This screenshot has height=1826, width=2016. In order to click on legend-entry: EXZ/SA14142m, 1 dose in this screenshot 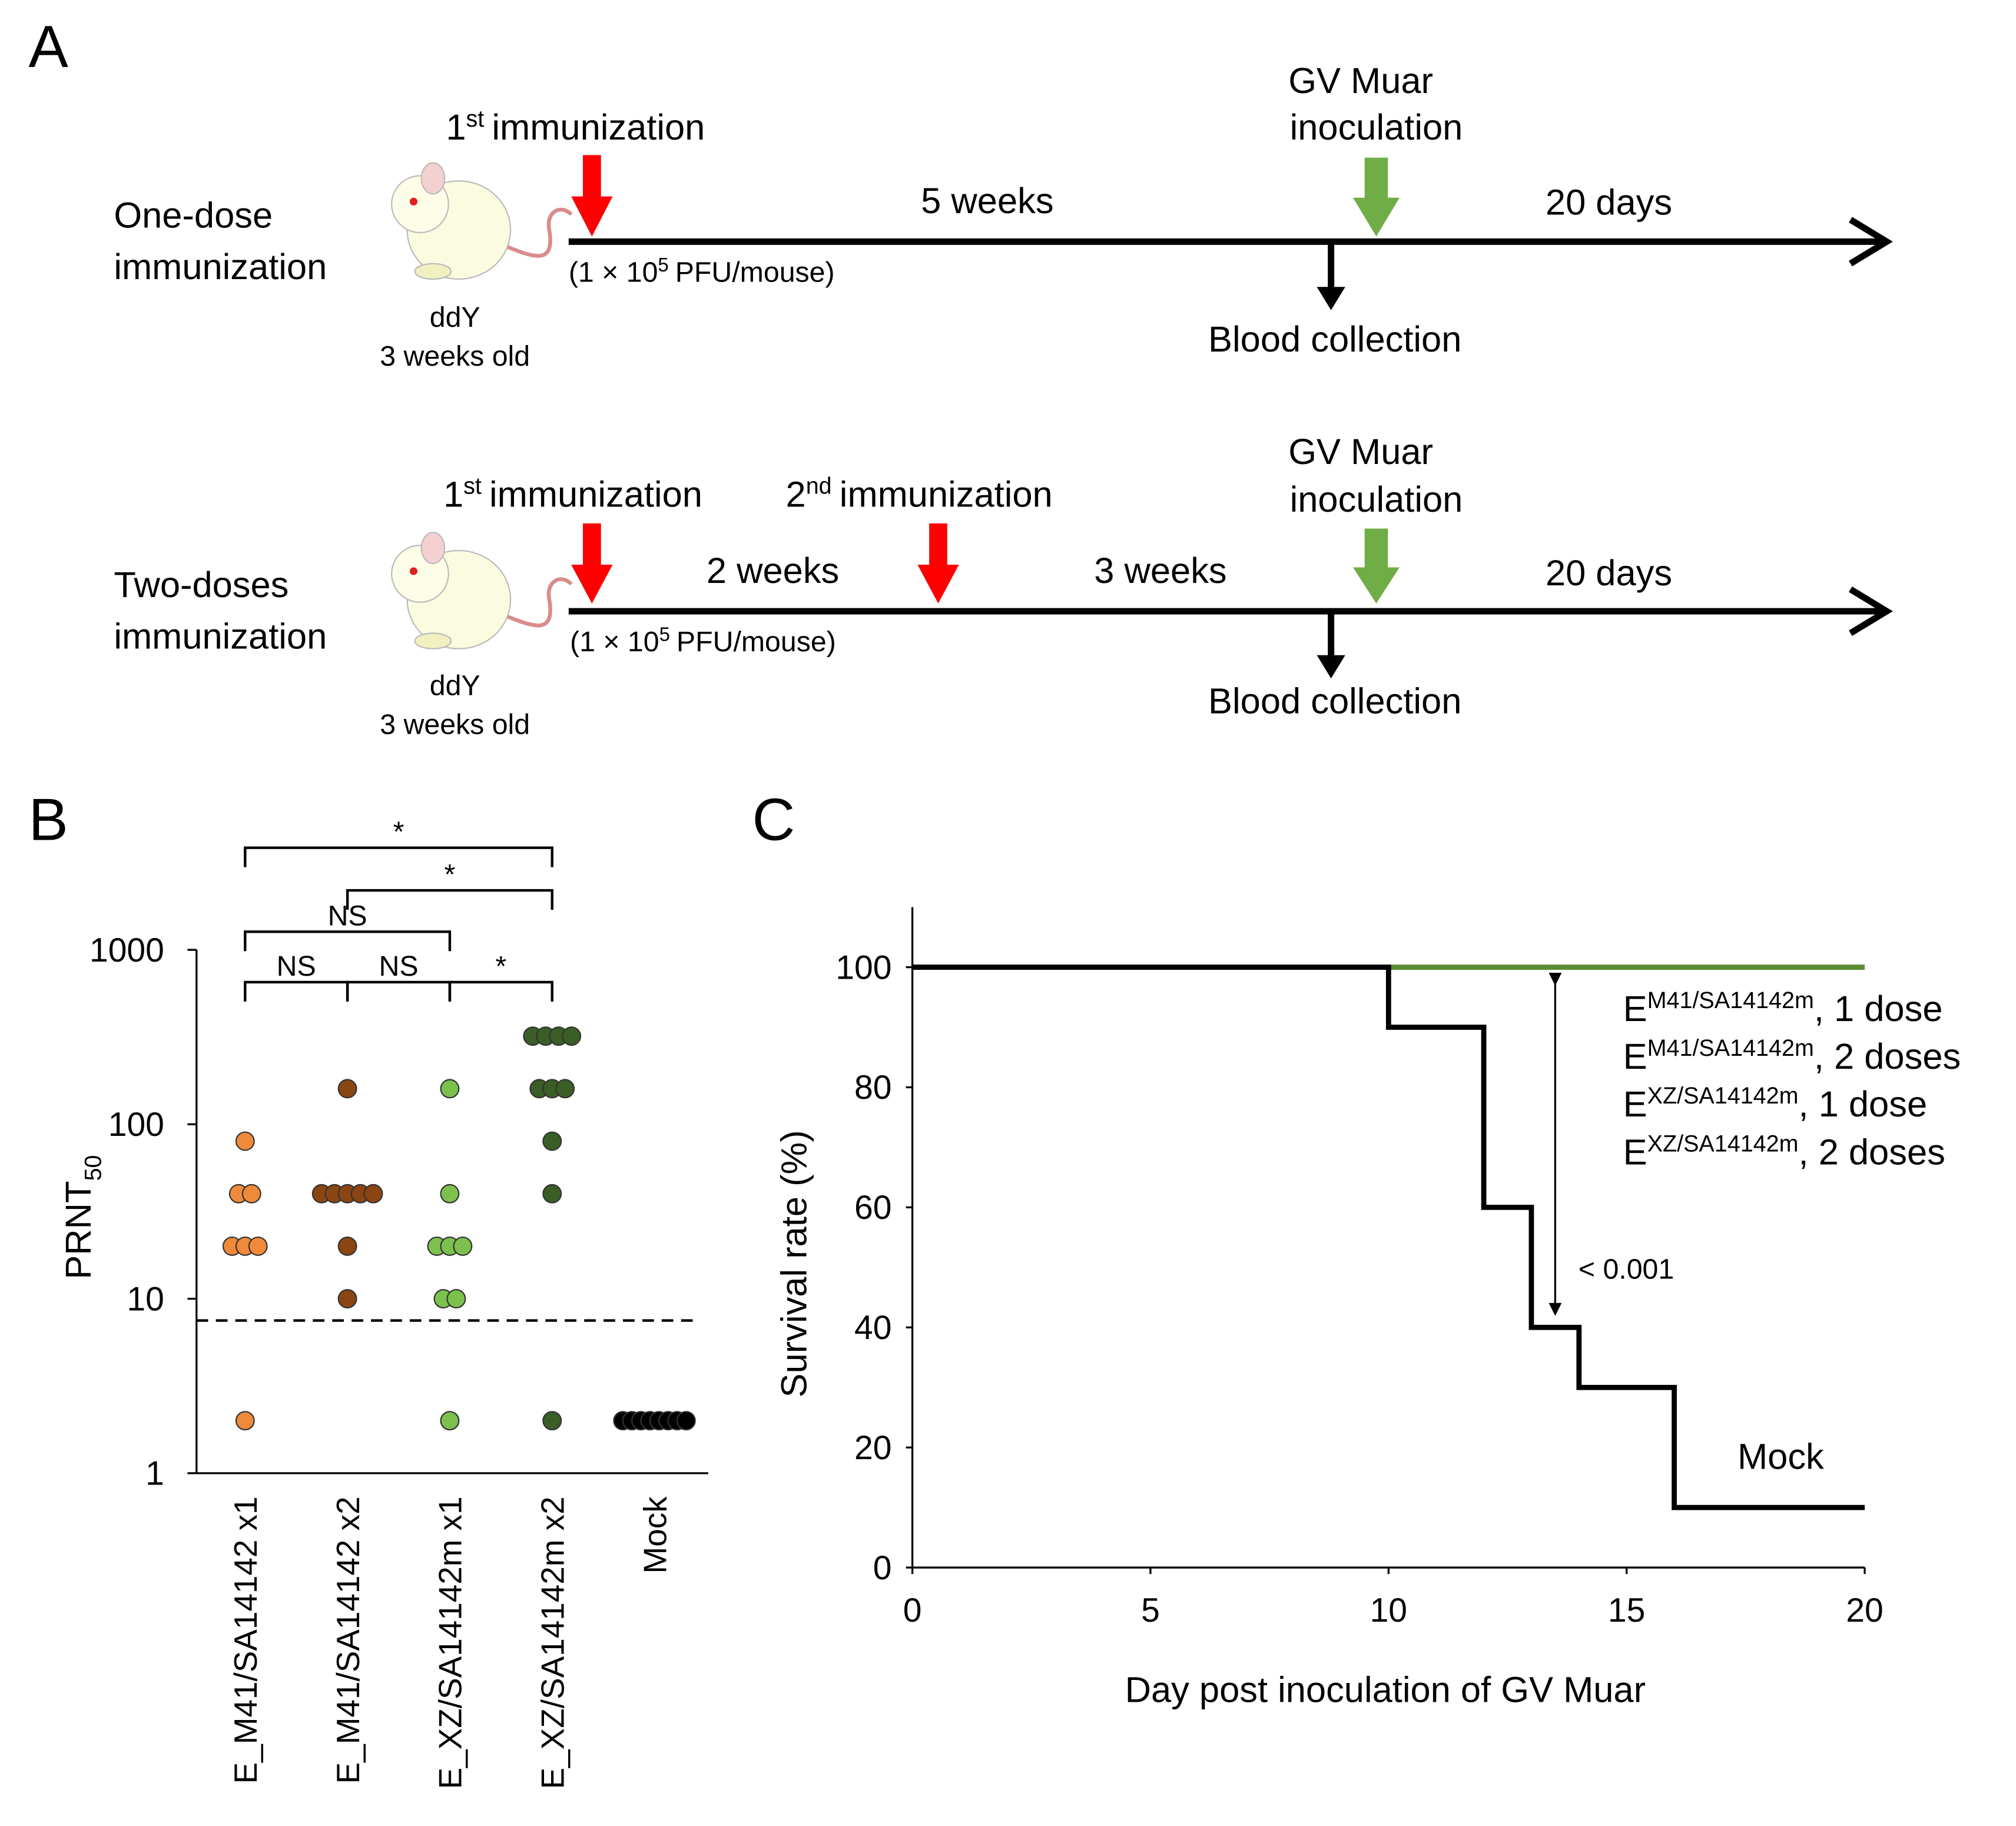, I will do `click(1775, 1104)`.